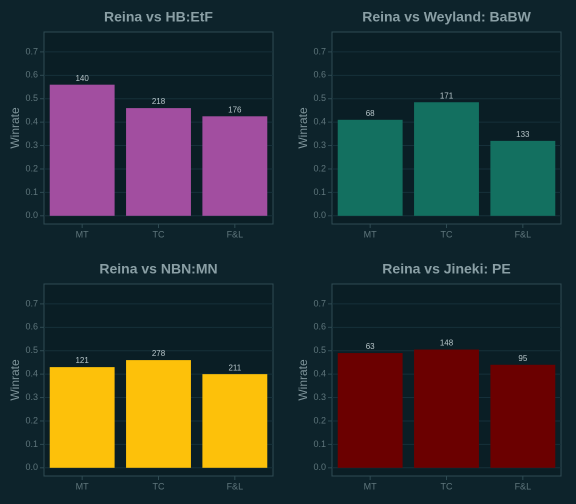 The image size is (576, 504). What do you see at coordinates (446, 17) in the screenshot?
I see `chart-title: Reina vs Weyland: BaBW` at bounding box center [446, 17].